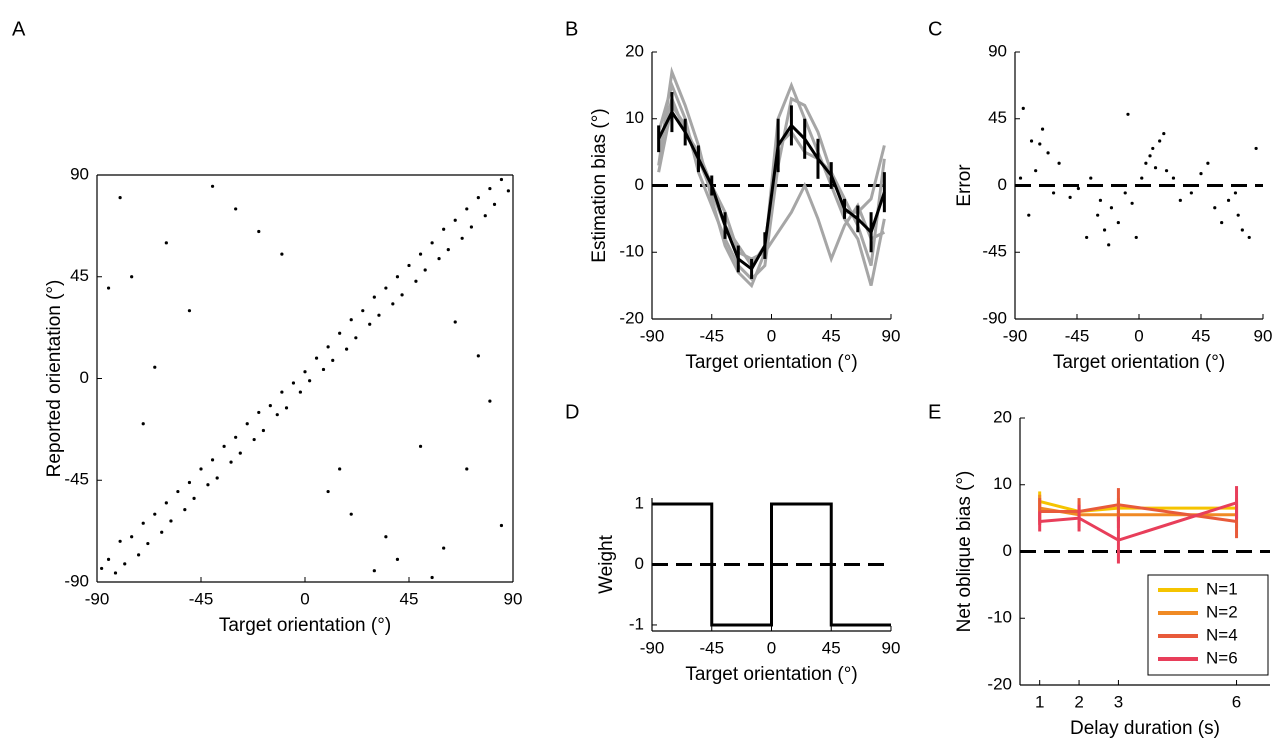 The image size is (1276, 745). What do you see at coordinates (964, 552) in the screenshot?
I see `y-axis-label: Net oblique bias (°)` at bounding box center [964, 552].